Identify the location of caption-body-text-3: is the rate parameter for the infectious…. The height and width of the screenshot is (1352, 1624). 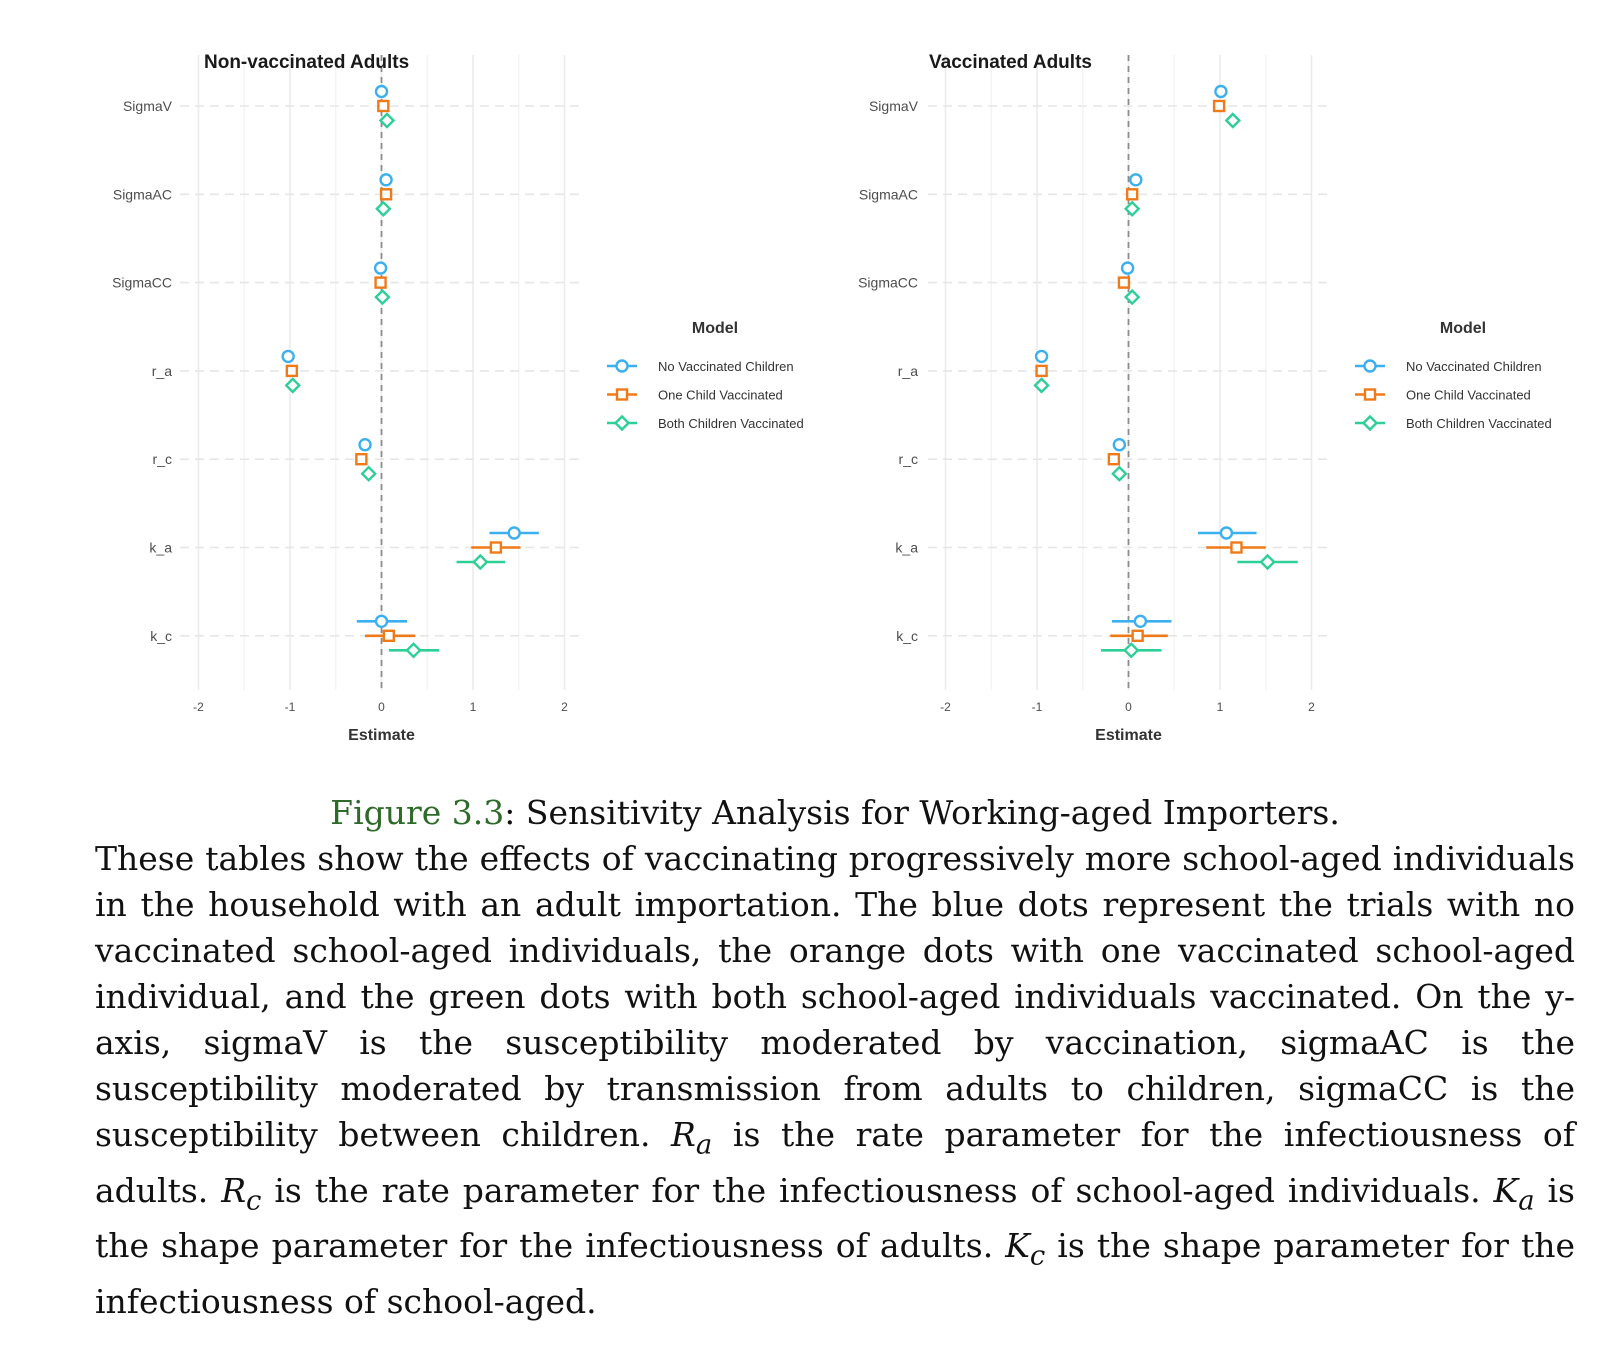
(877, 1190).